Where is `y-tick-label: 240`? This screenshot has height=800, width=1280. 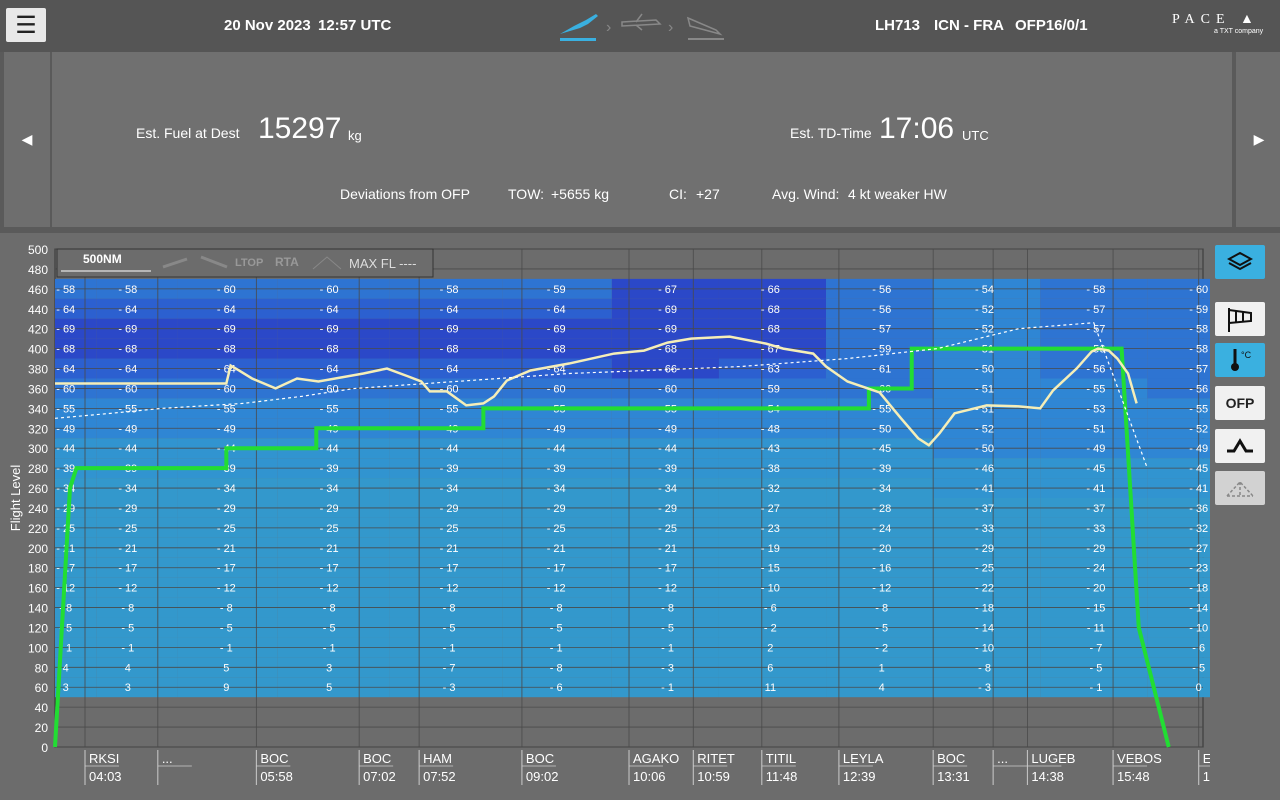 y-tick-label: 240 is located at coordinates (38, 509).